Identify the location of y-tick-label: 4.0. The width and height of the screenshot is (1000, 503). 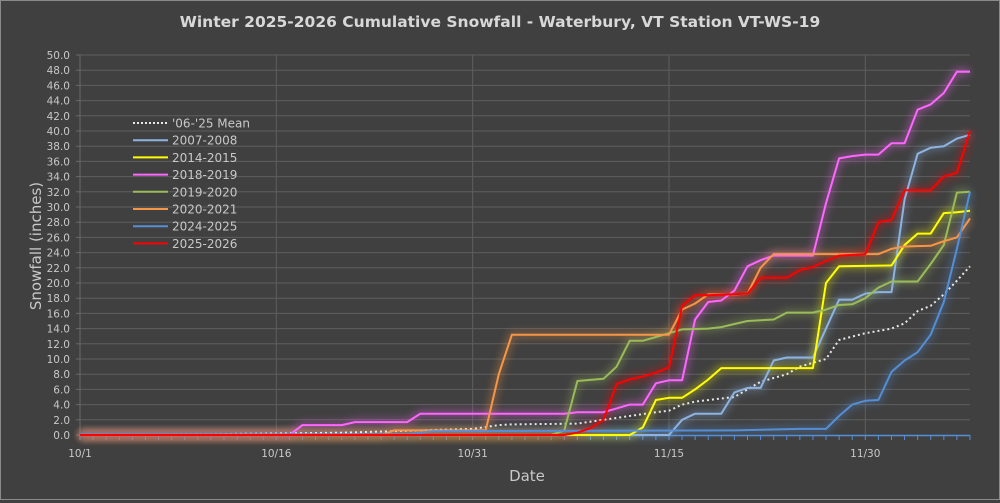
(61, 406).